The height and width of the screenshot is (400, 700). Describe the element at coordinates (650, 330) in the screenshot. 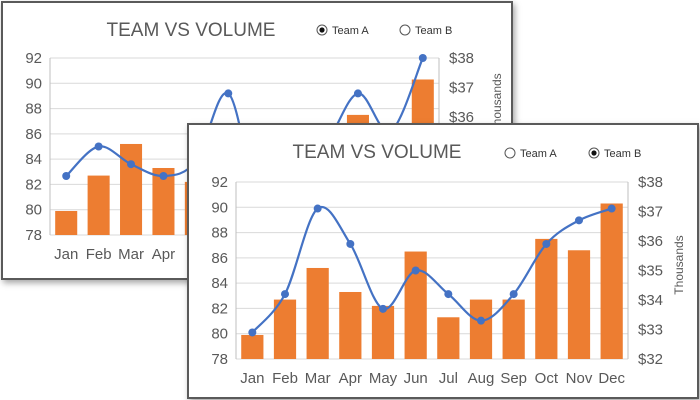

I see `y2-tick-label: $33` at that location.